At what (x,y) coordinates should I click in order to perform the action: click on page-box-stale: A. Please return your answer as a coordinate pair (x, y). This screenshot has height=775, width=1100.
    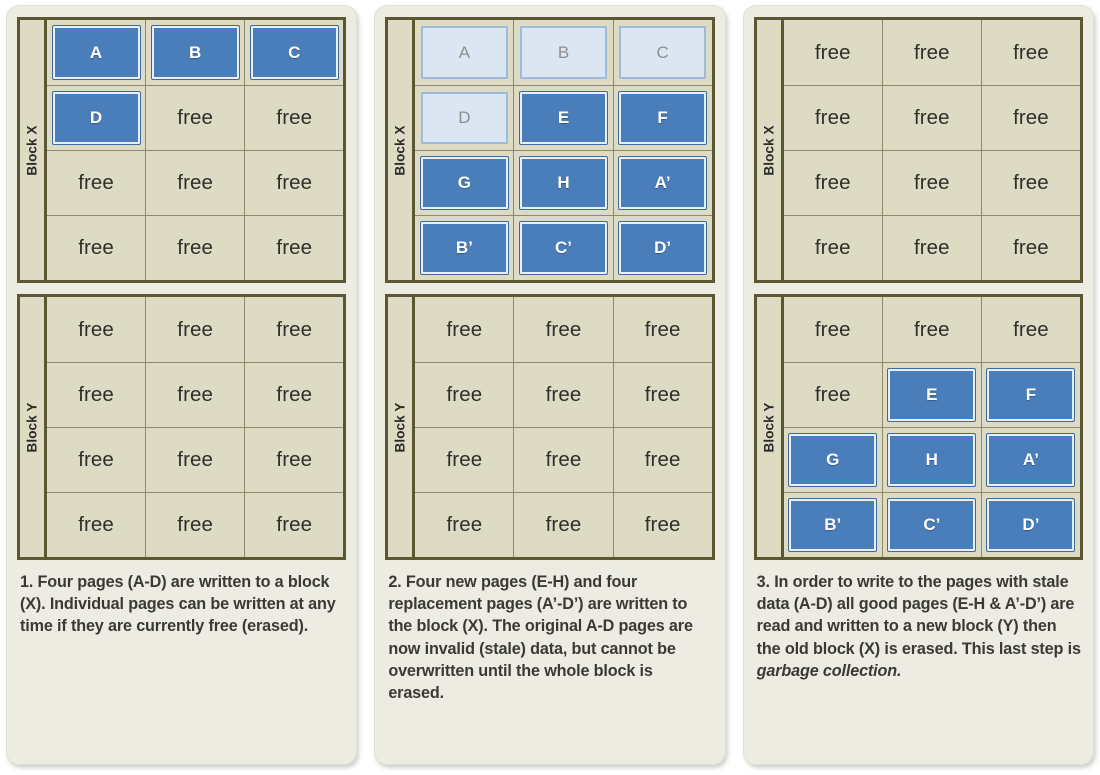
    Looking at the image, I should click on (464, 52).